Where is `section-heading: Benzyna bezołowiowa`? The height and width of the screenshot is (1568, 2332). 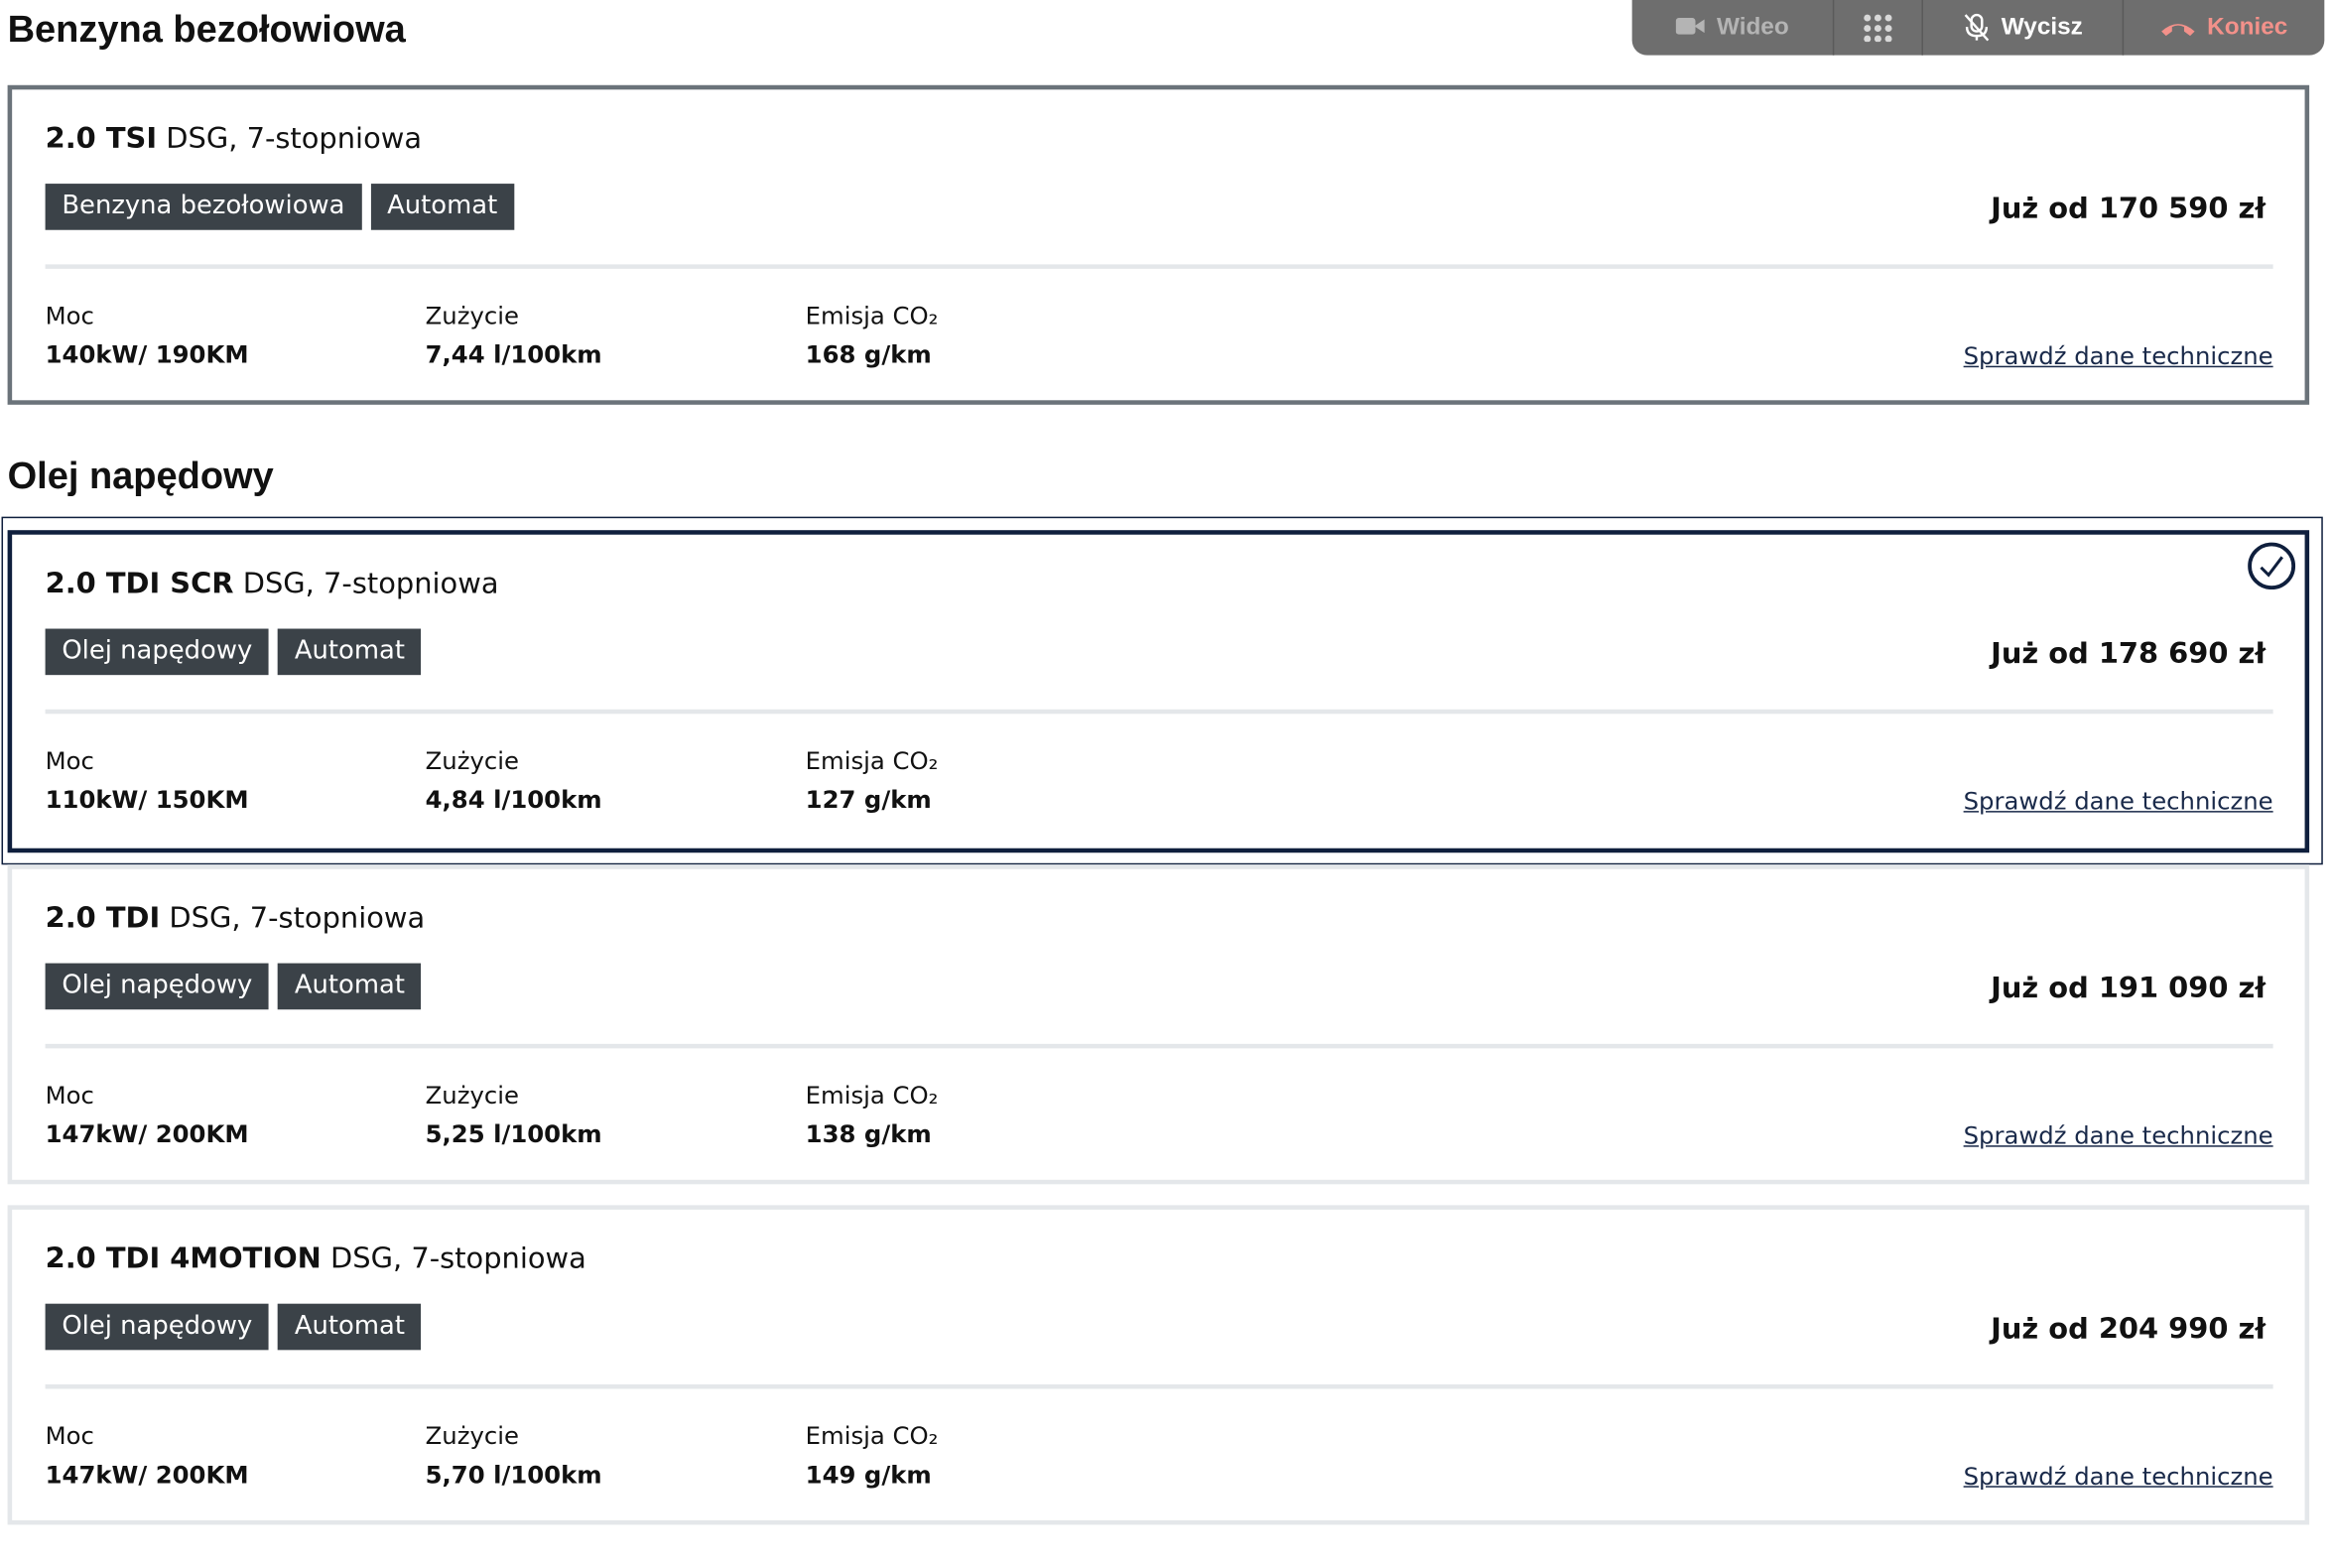
section-heading: Benzyna bezołowiowa is located at coordinates (206, 30).